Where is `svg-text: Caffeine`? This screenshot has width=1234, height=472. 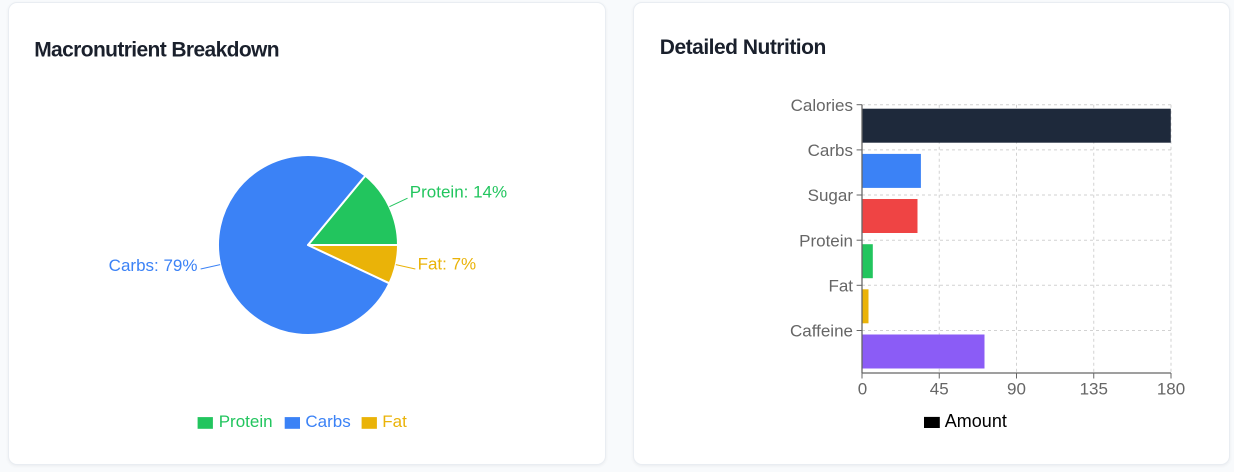
svg-text: Caffeine is located at coordinates (821, 331).